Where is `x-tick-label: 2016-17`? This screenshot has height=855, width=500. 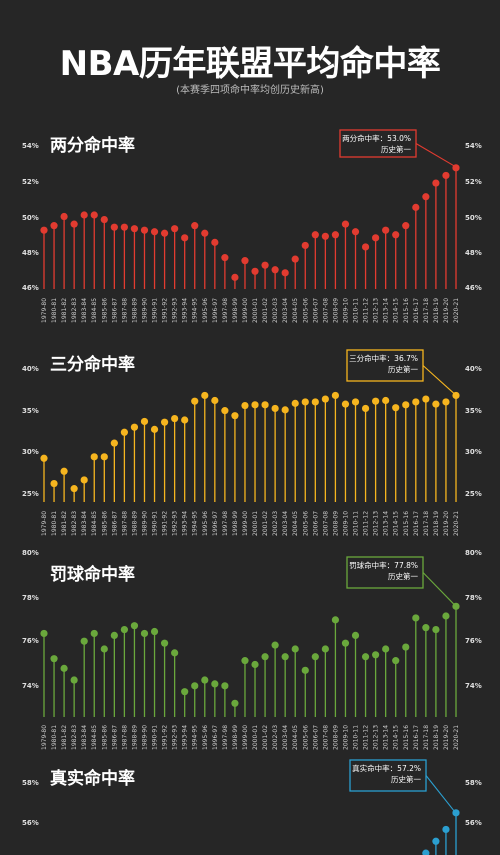
x-tick-label: 2016-17 is located at coordinates (416, 737).